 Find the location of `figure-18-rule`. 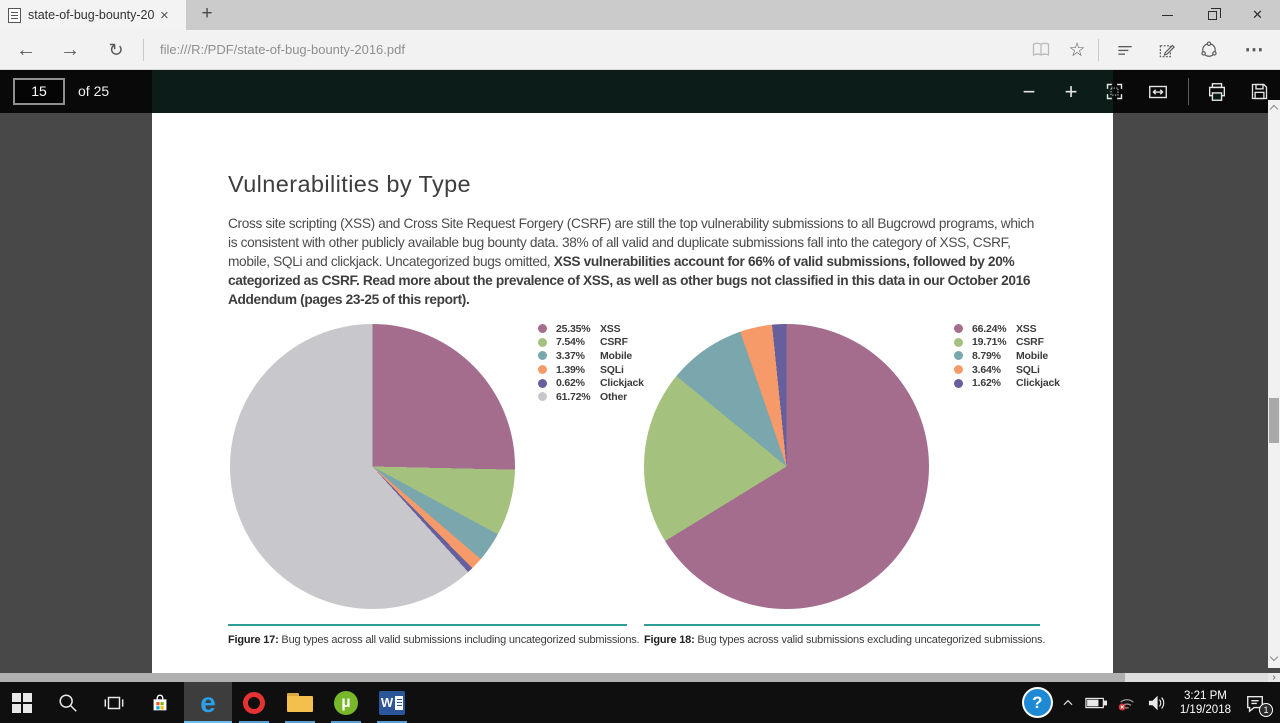

figure-18-rule is located at coordinates (842, 625).